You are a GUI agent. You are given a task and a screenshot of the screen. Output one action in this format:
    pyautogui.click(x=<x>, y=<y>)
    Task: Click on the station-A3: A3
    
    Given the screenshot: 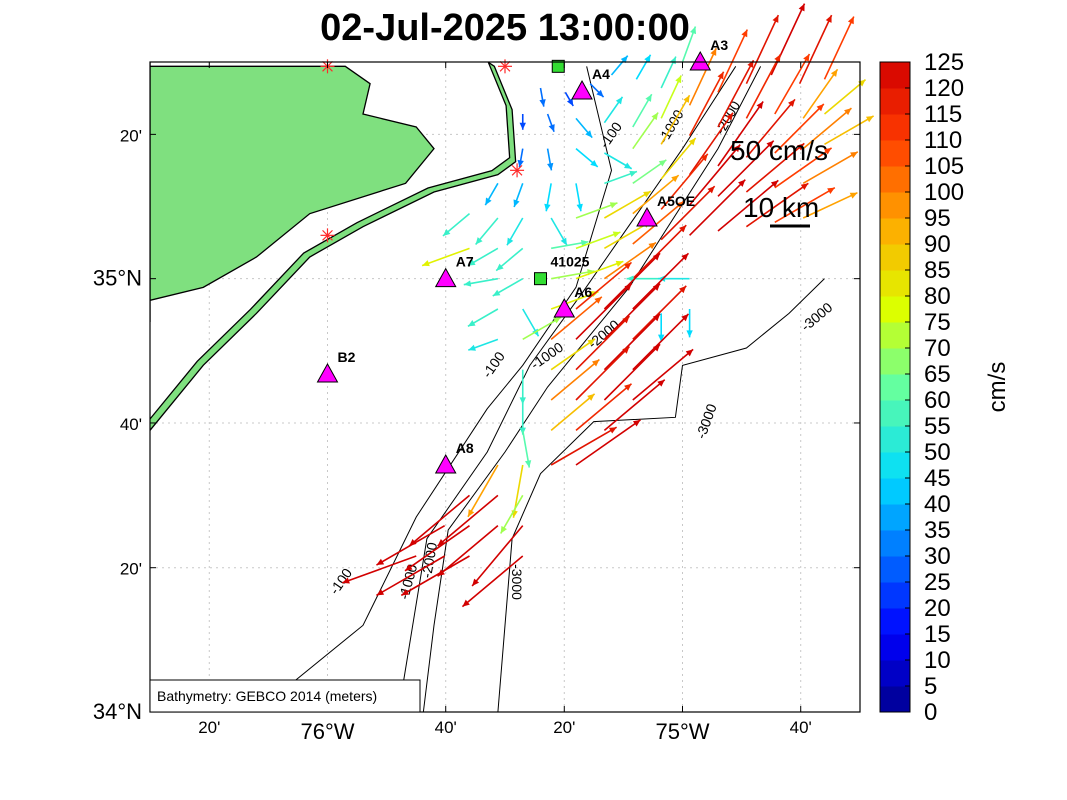 What is the action you would take?
    pyautogui.click(x=708, y=54)
    